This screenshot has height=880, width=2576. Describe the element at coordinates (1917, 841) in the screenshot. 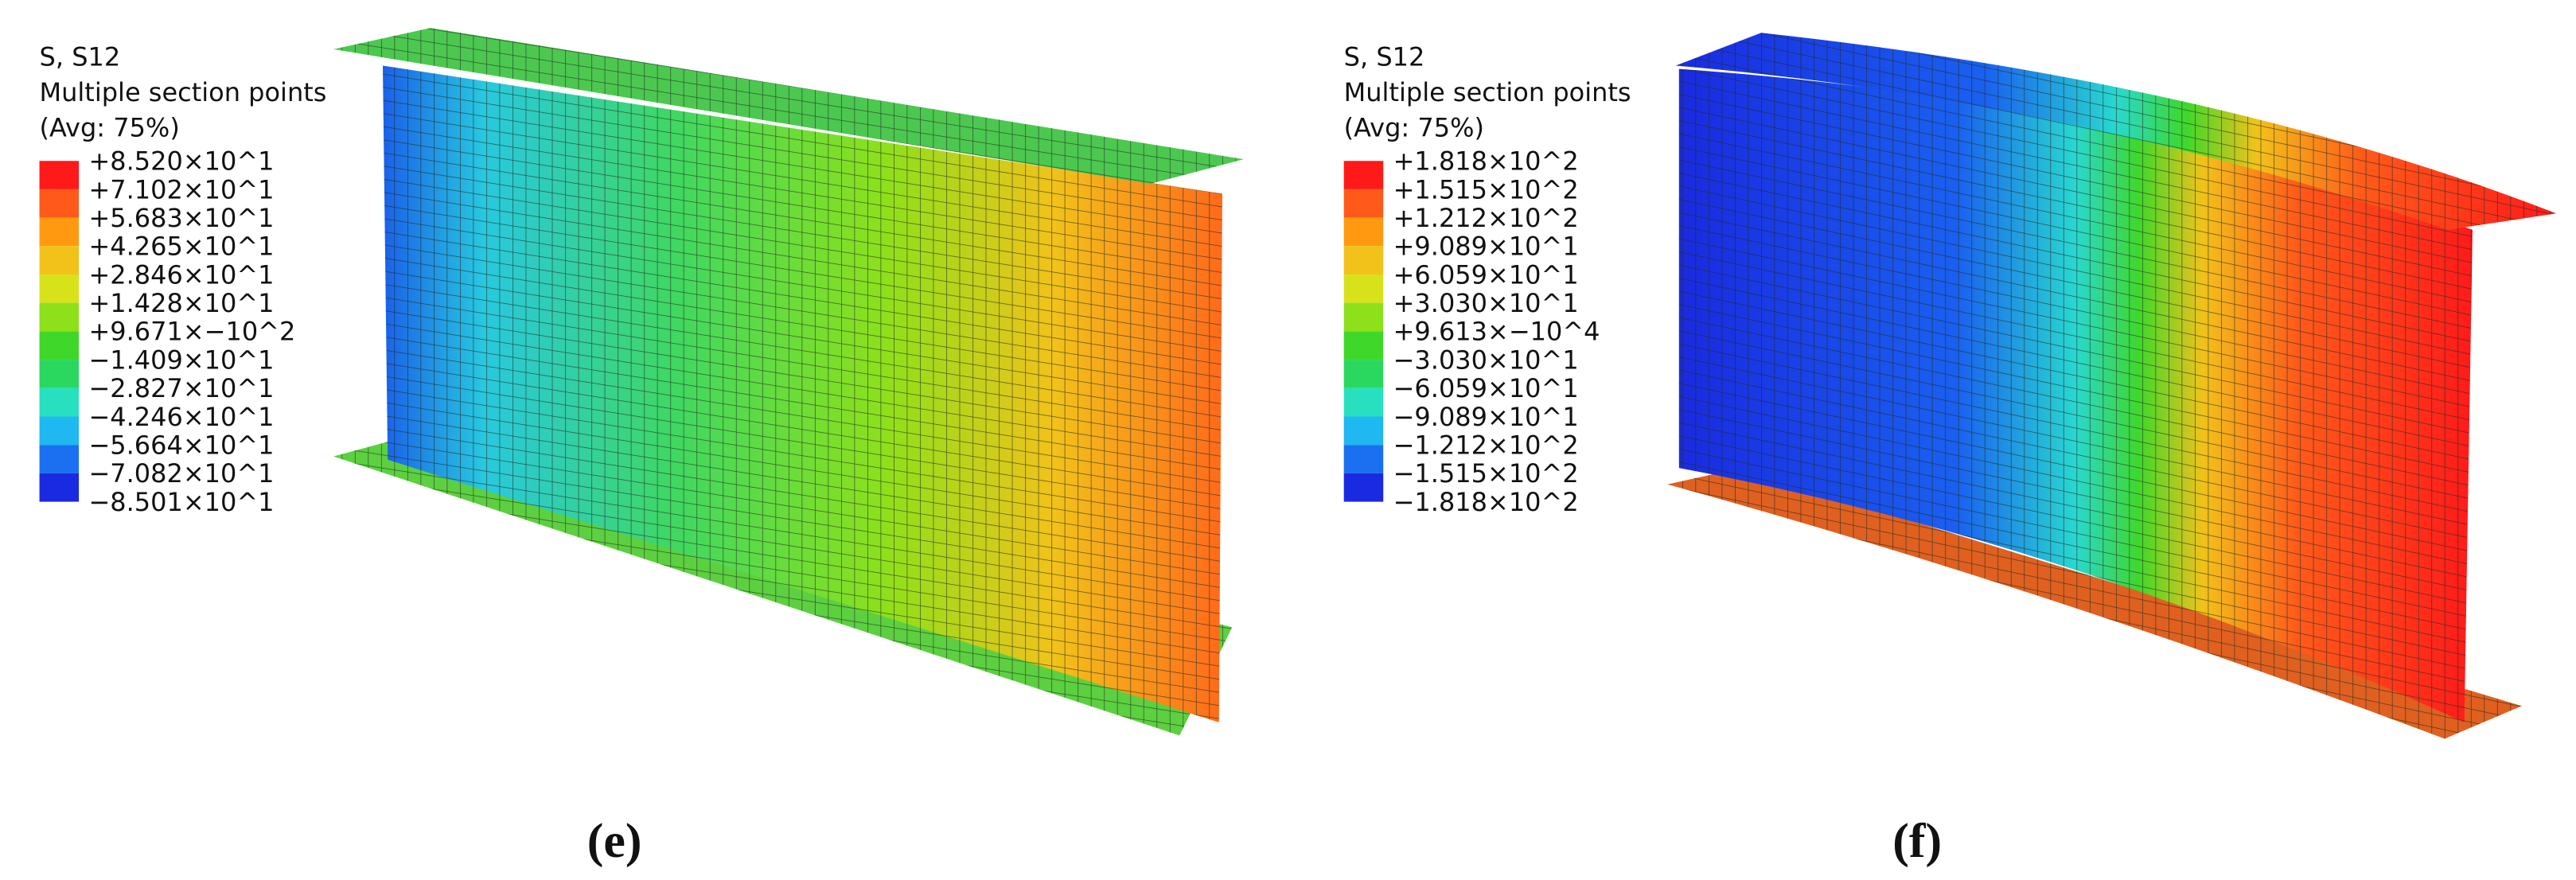

I see `caption: (f)` at that location.